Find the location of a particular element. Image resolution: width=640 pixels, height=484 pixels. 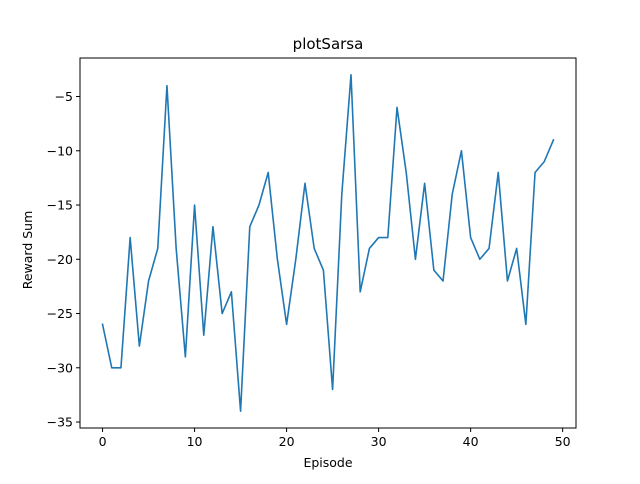

x-tick-label: 0 is located at coordinates (103, 441).